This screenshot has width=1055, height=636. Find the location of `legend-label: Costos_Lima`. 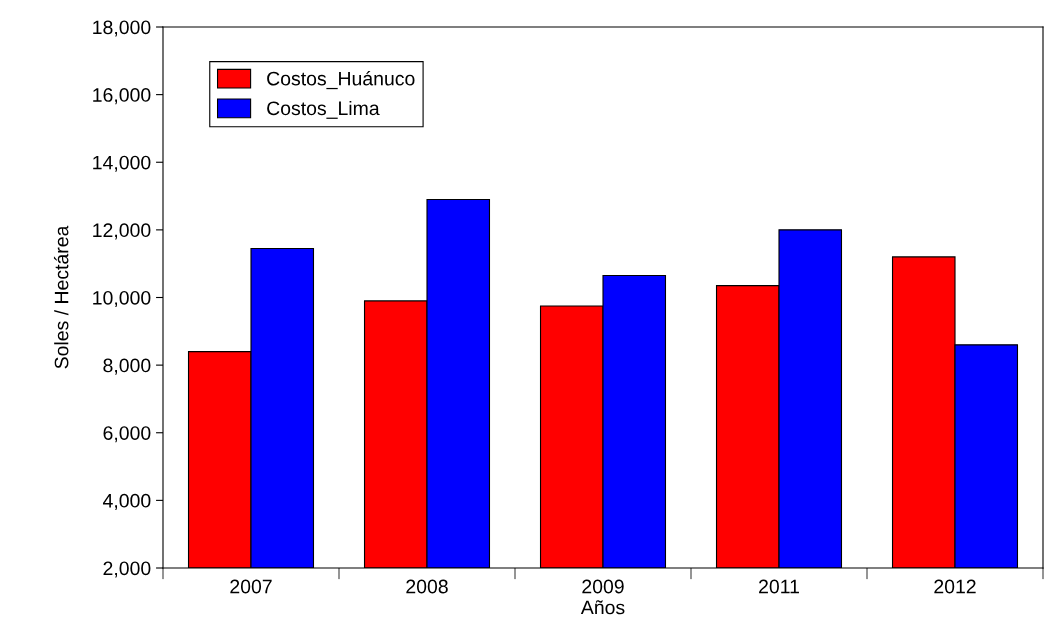

legend-label: Costos_Lima is located at coordinates (323, 109).